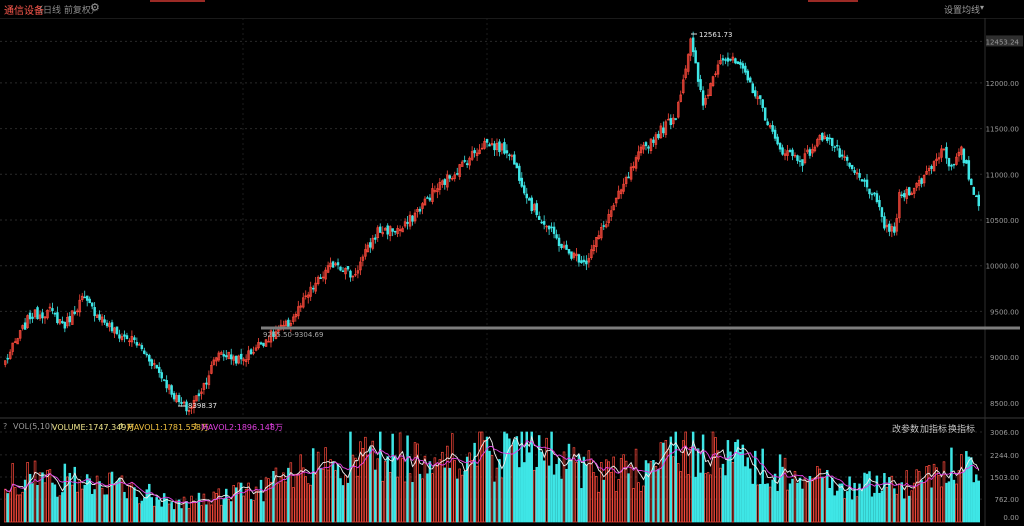 Image resolution: width=1024 pixels, height=526 pixels. What do you see at coordinates (981, 7) in the screenshot?
I see `chevron-down-icon: ▾` at bounding box center [981, 7].